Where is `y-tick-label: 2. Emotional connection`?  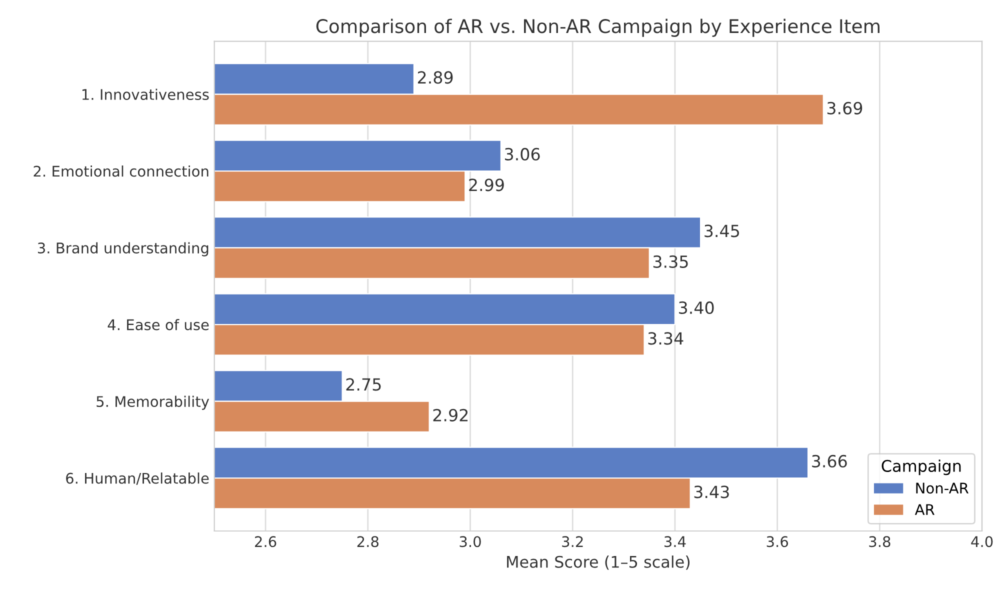 y-tick-label: 2. Emotional connection is located at coordinates (121, 171).